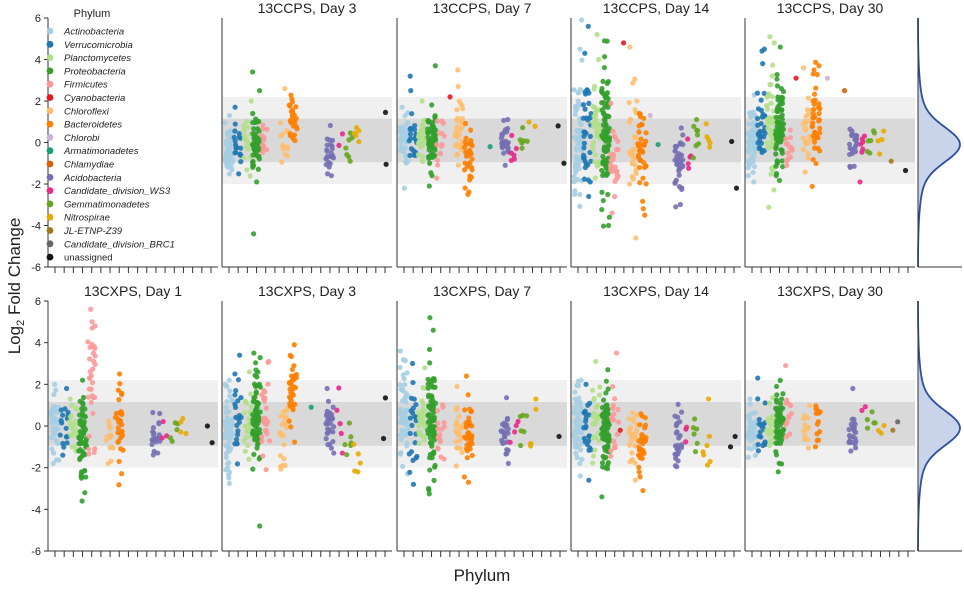 The image size is (964, 593). What do you see at coordinates (97, 58) in the screenshot?
I see `legend-entry: Planctomycetes` at bounding box center [97, 58].